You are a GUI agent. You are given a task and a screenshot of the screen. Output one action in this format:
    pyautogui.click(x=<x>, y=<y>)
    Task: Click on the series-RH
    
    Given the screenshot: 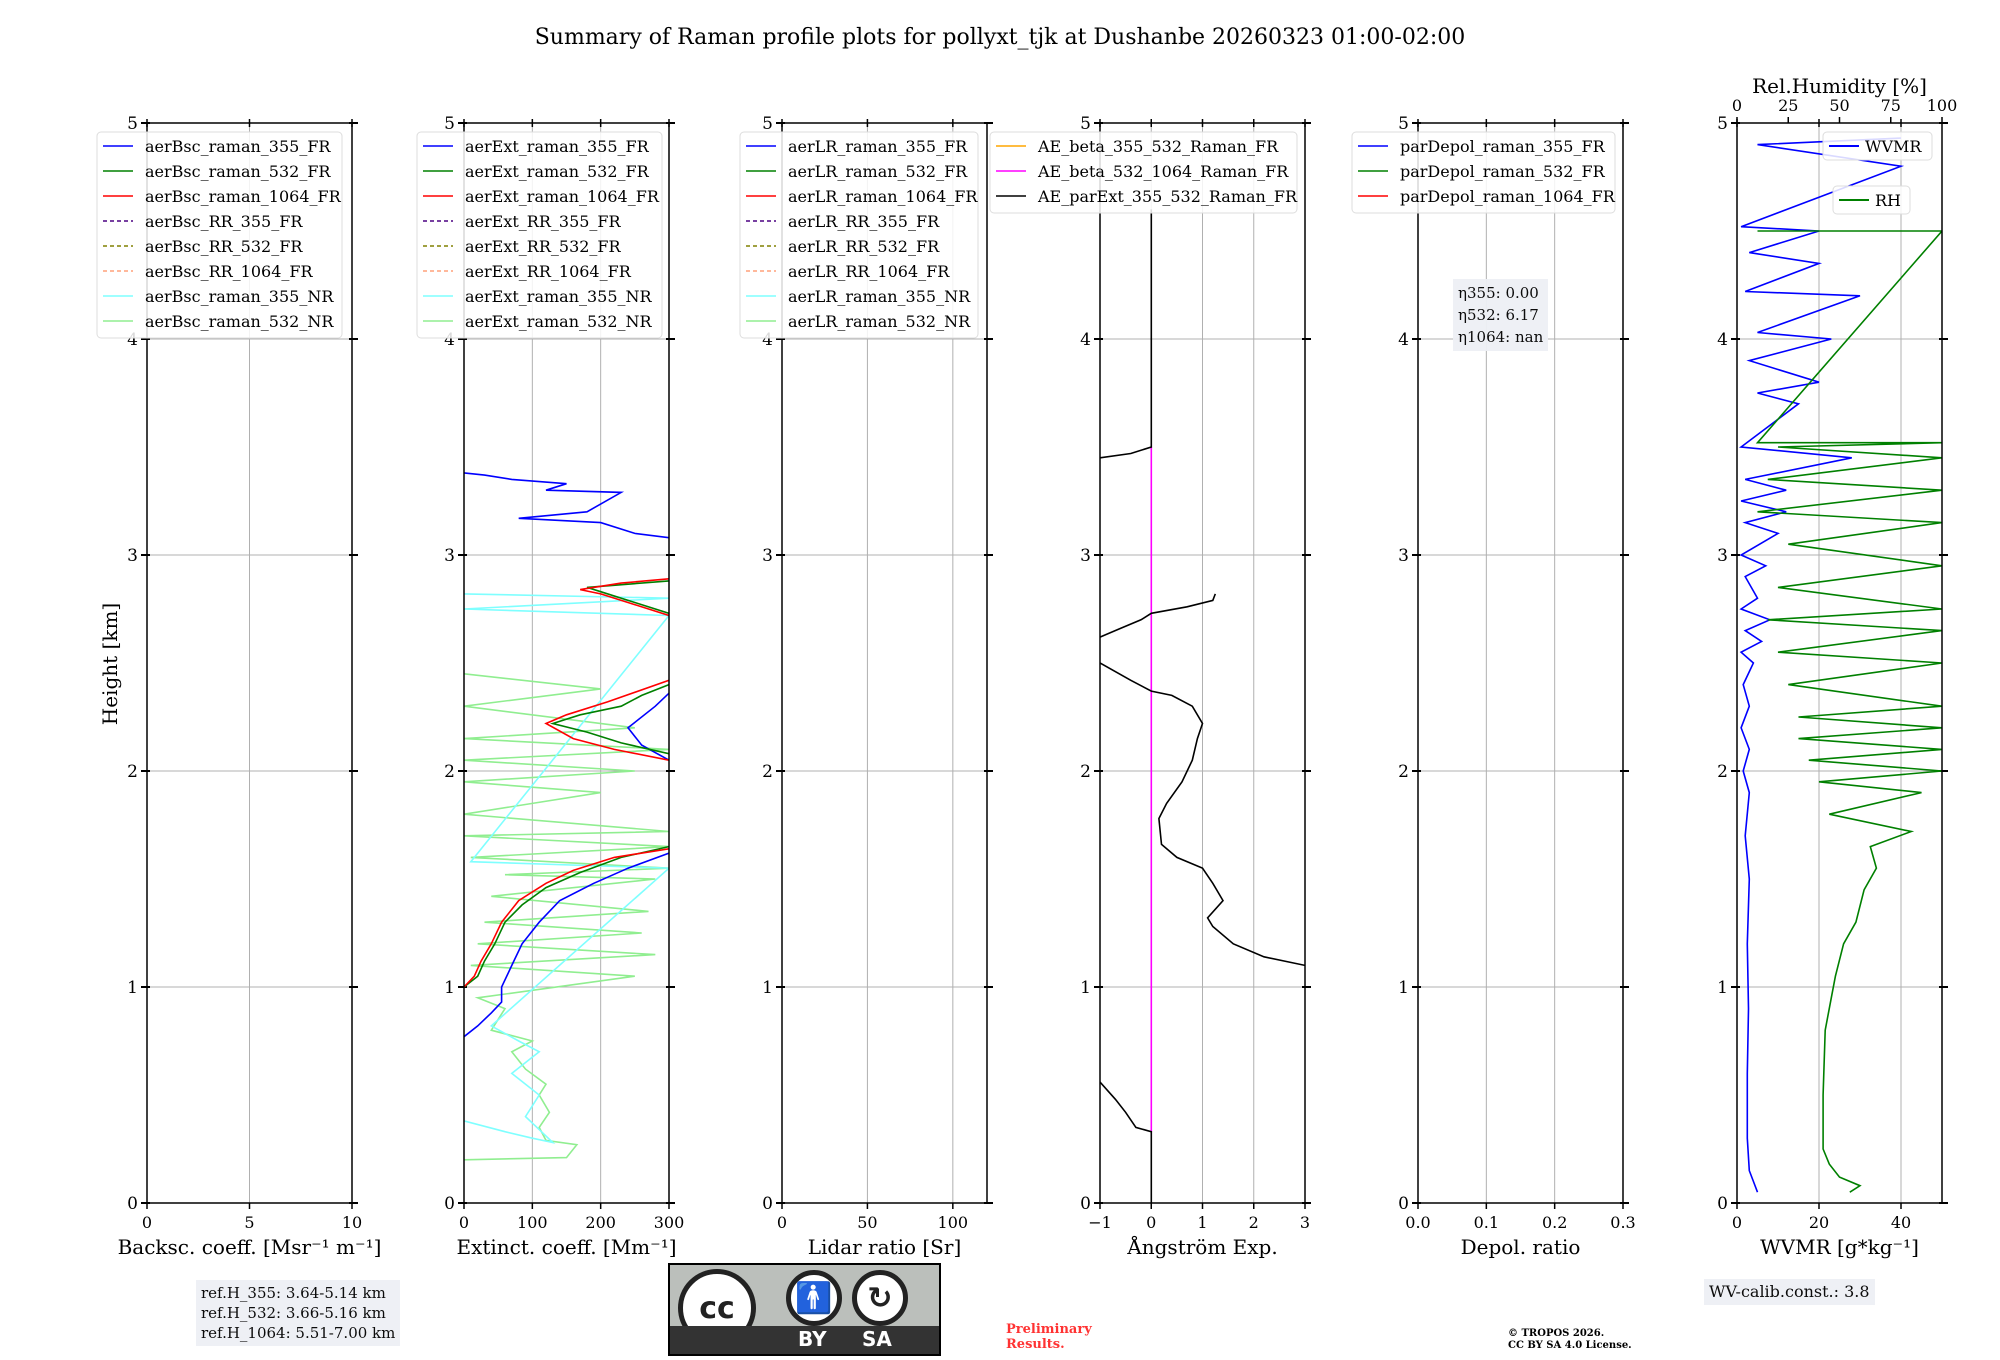 What is the action you would take?
    pyautogui.click(x=1848, y=711)
    